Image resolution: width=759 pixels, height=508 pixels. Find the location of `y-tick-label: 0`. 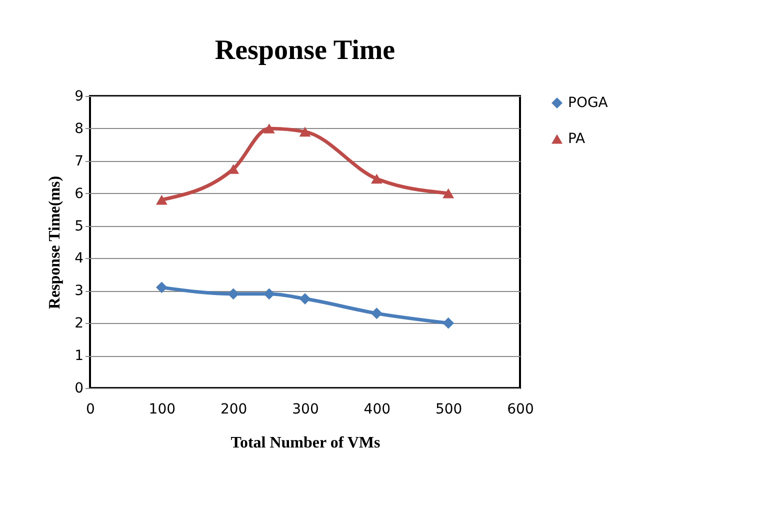

y-tick-label: 0 is located at coordinates (79, 388).